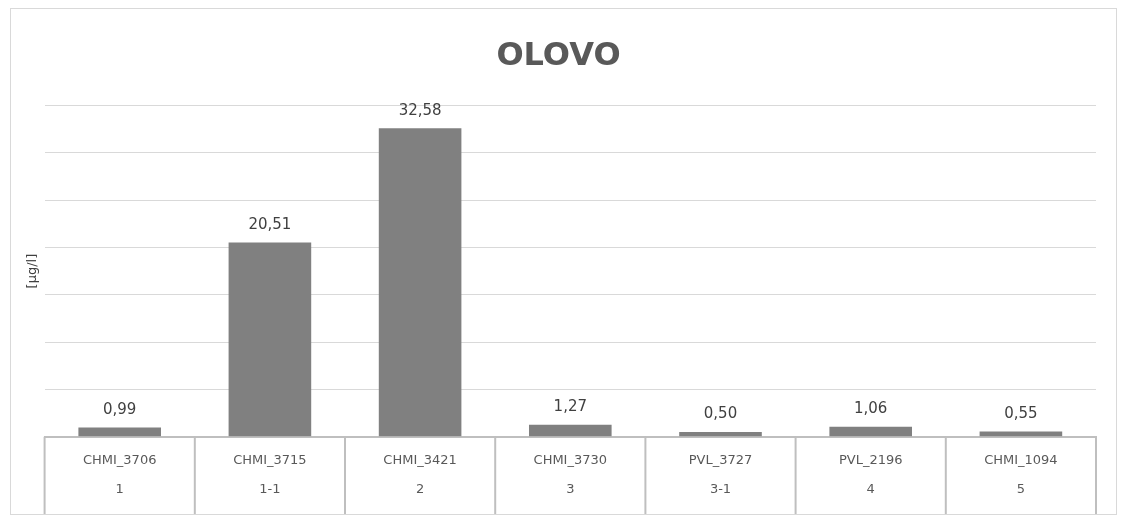 The height and width of the screenshot is (518, 1127). Describe the element at coordinates (32, 271) in the screenshot. I see `y-axis-title: [µg/l]` at that location.